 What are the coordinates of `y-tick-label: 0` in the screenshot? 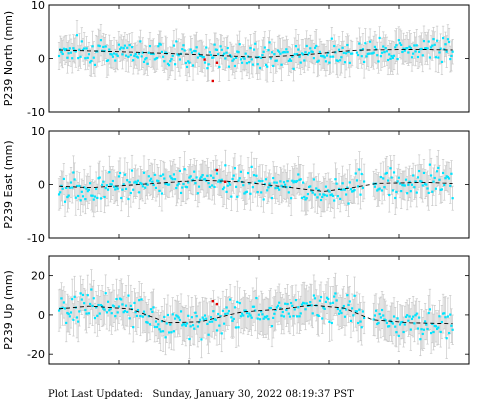 It's located at (41, 315).